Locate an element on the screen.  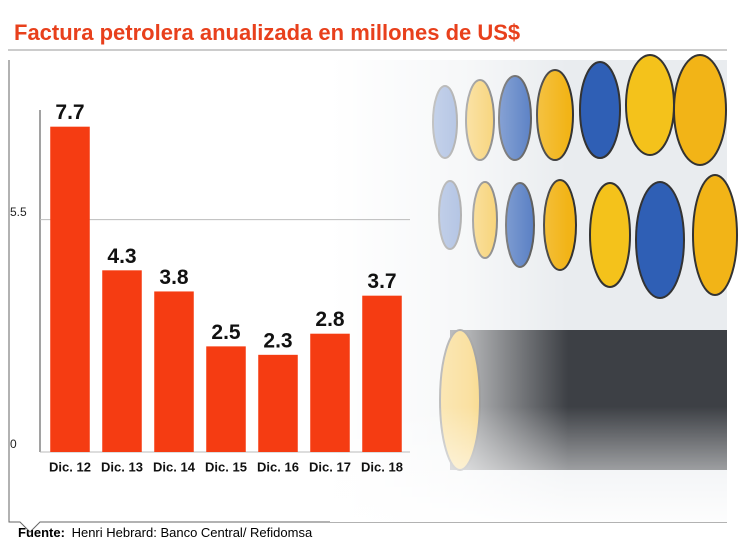
value-label: 7.7 is located at coordinates (69, 112).